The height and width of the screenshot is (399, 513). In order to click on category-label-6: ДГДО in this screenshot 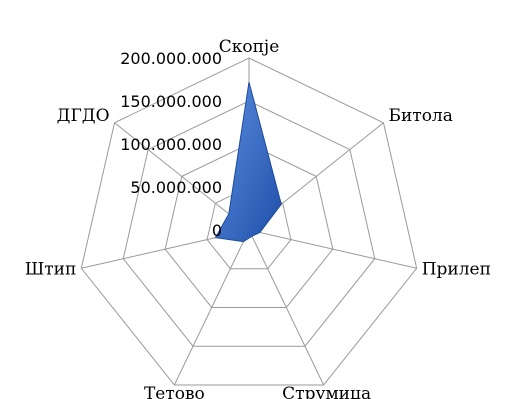, I will do `click(83, 116)`.